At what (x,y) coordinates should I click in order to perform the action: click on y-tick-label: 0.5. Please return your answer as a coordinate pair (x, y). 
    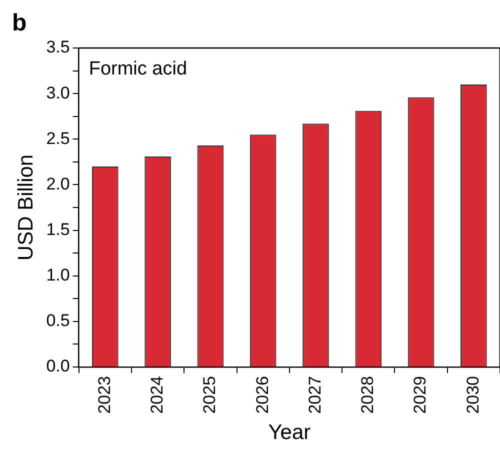
    Looking at the image, I should click on (58, 320).